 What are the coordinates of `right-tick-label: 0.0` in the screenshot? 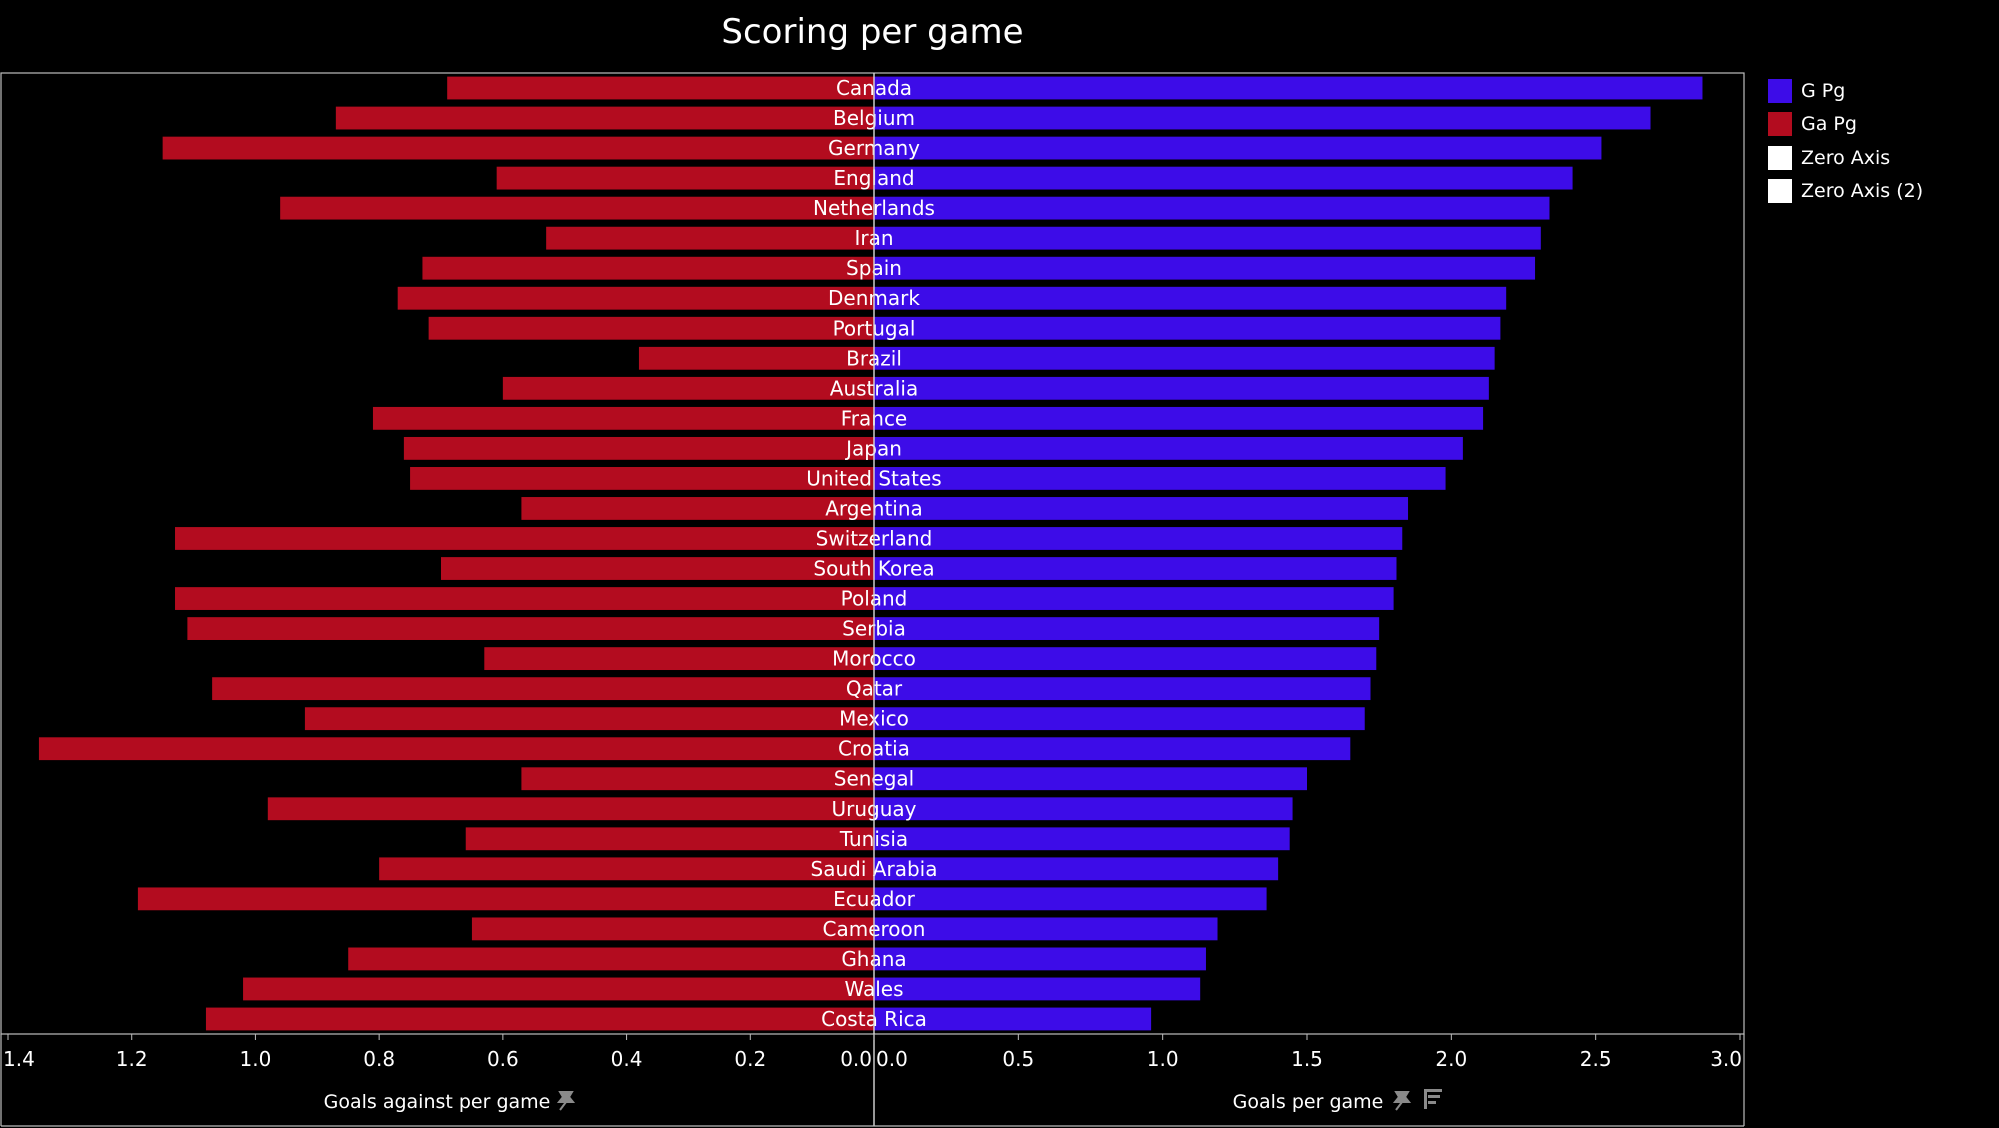 It's located at (892, 1059).